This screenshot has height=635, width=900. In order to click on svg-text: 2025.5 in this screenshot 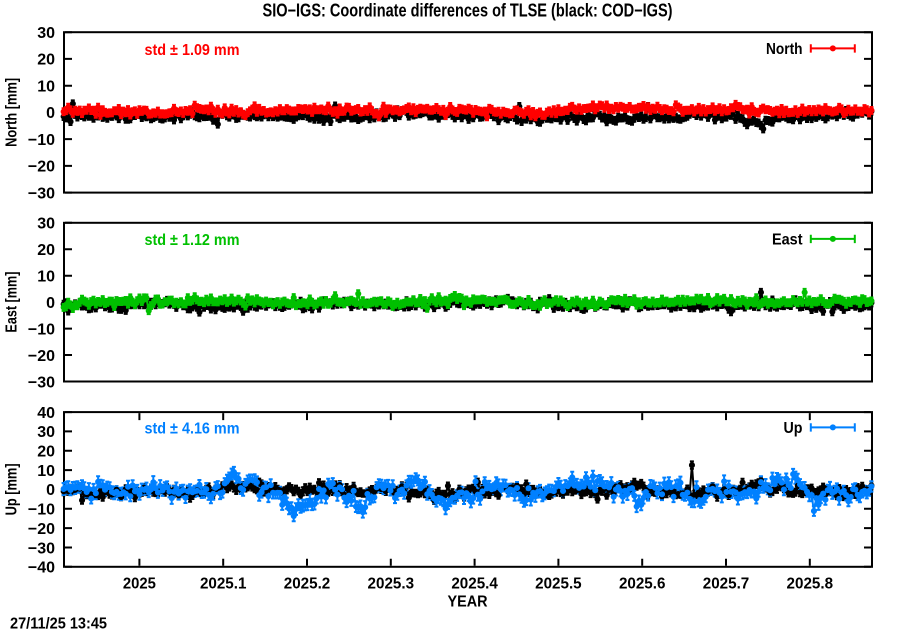, I will do `click(558, 583)`.